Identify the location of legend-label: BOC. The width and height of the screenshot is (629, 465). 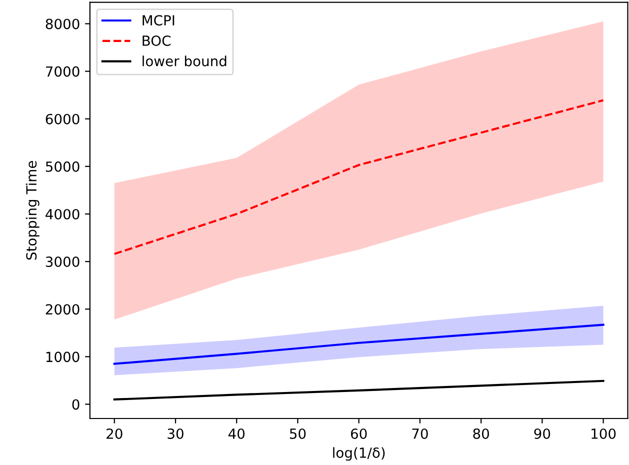
(156, 40).